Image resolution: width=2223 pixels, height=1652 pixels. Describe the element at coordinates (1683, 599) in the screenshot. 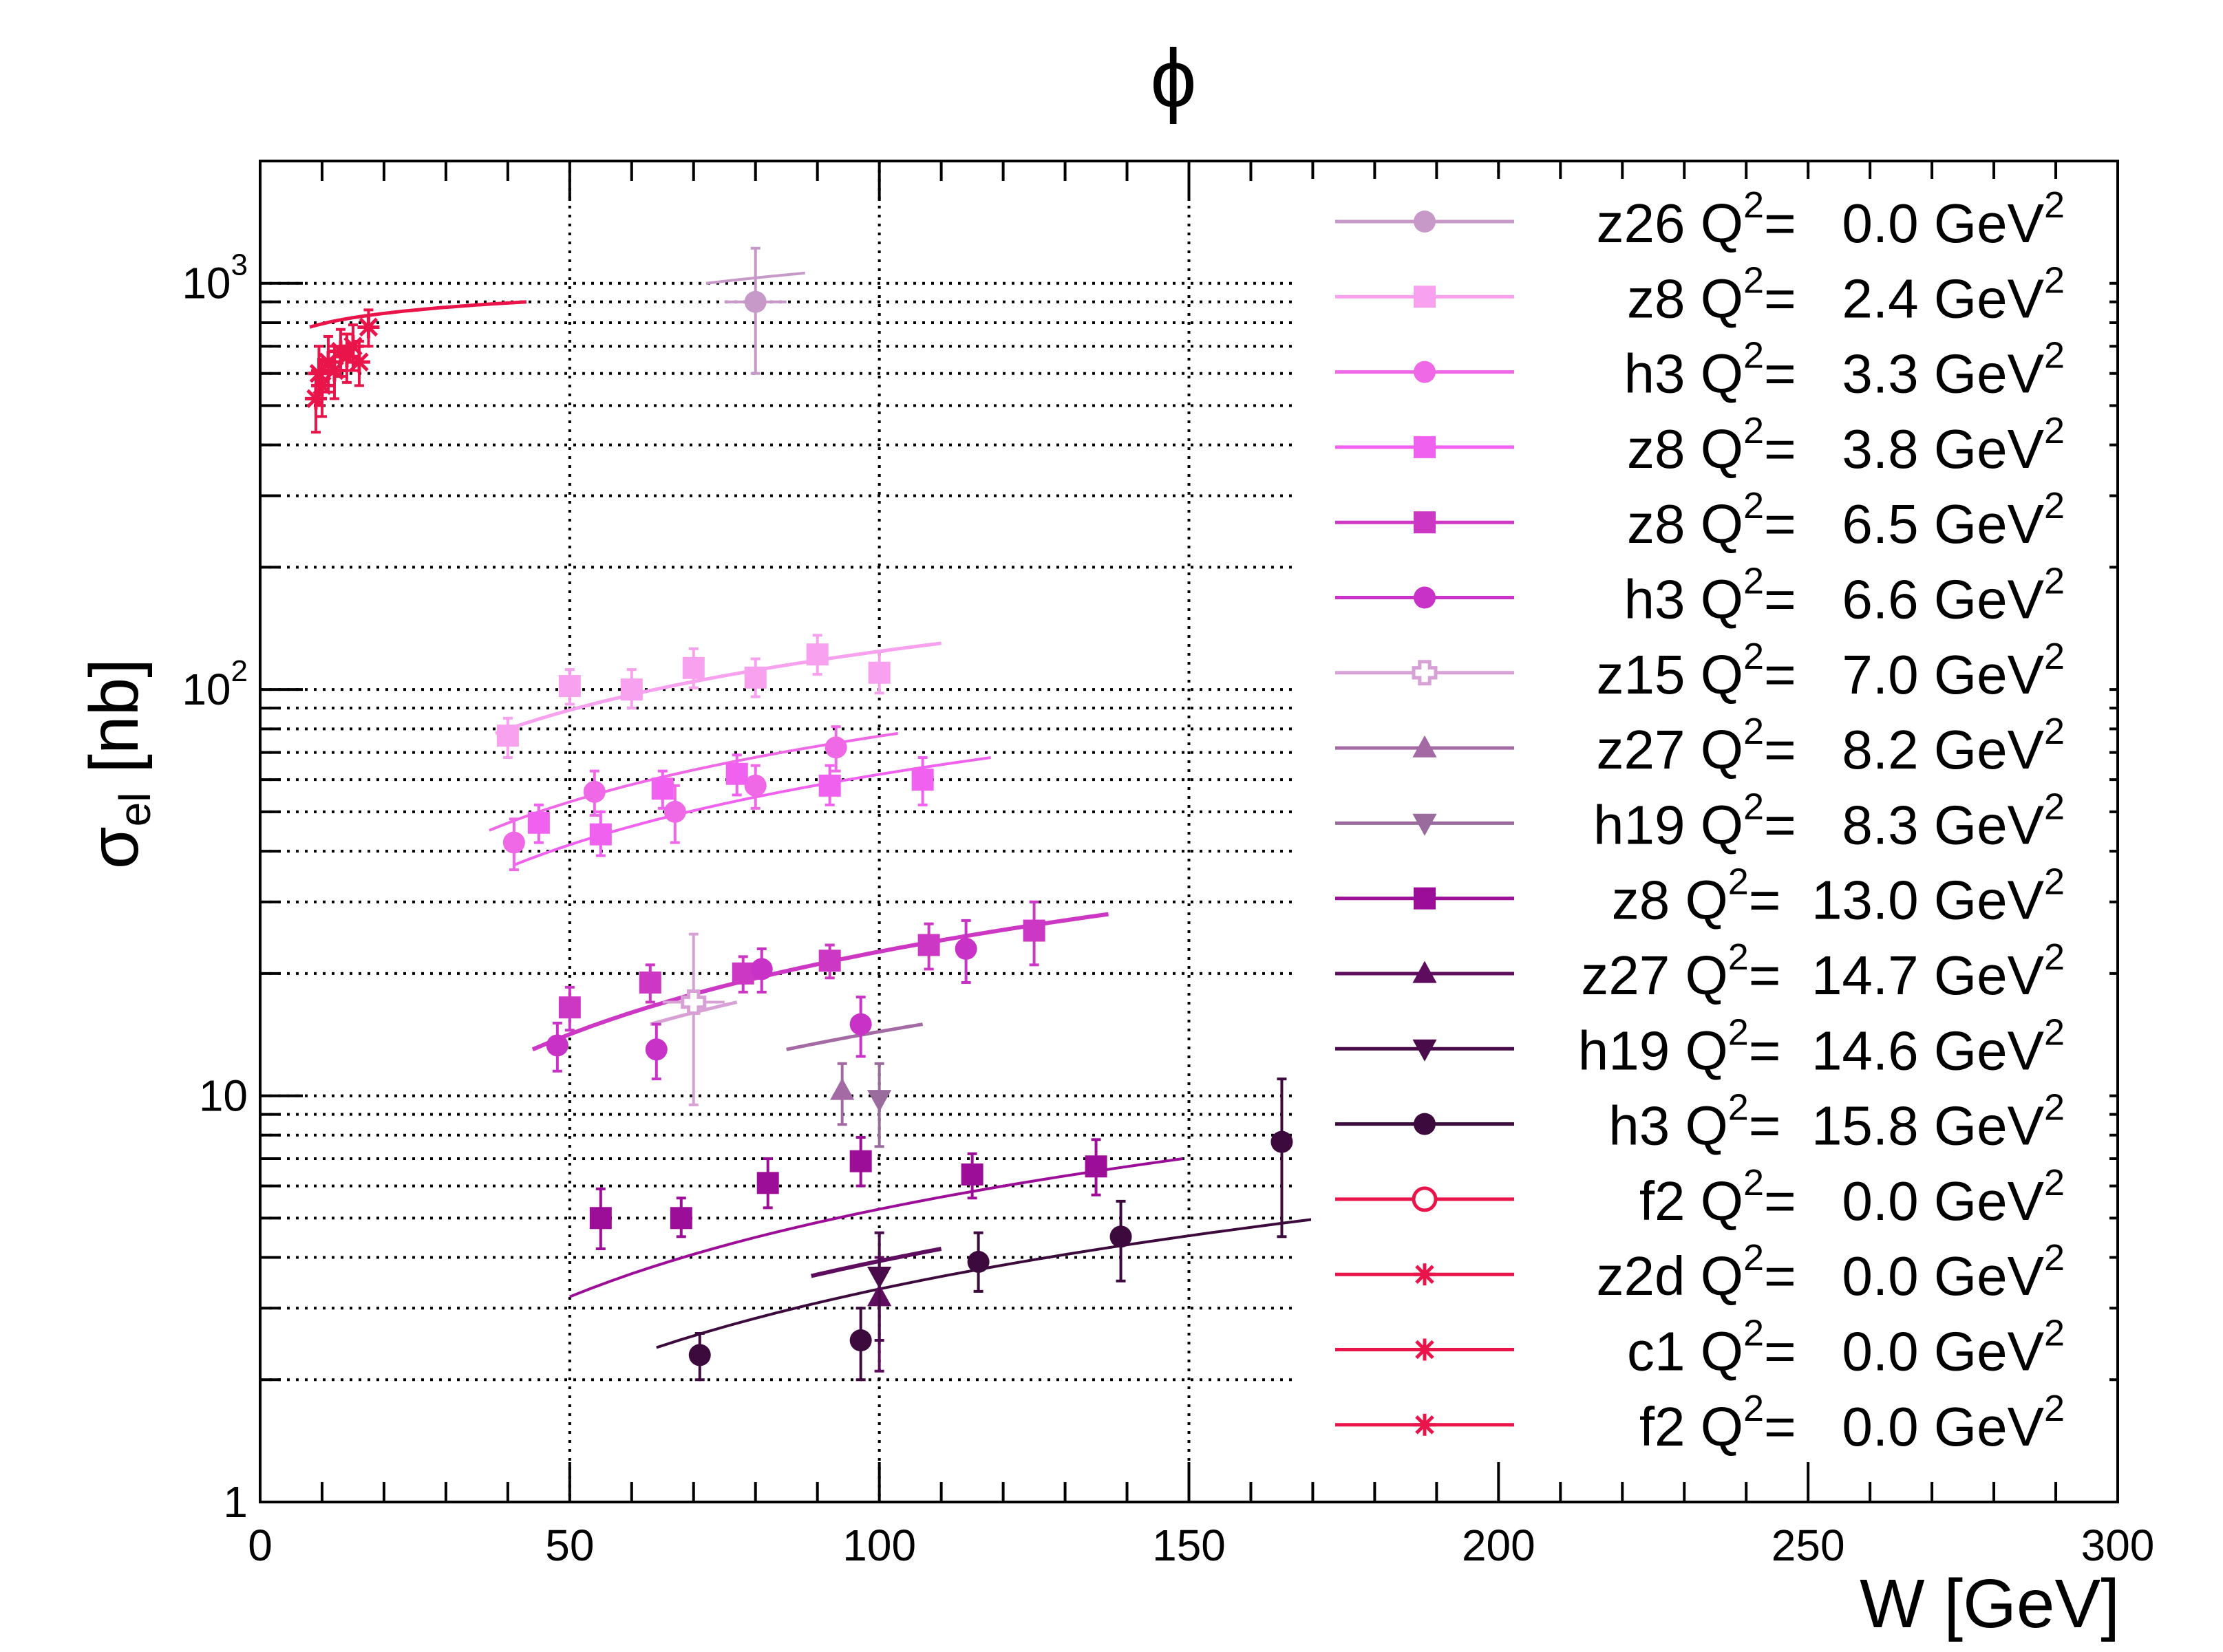

I see `legend-dataset: h3 Q` at that location.